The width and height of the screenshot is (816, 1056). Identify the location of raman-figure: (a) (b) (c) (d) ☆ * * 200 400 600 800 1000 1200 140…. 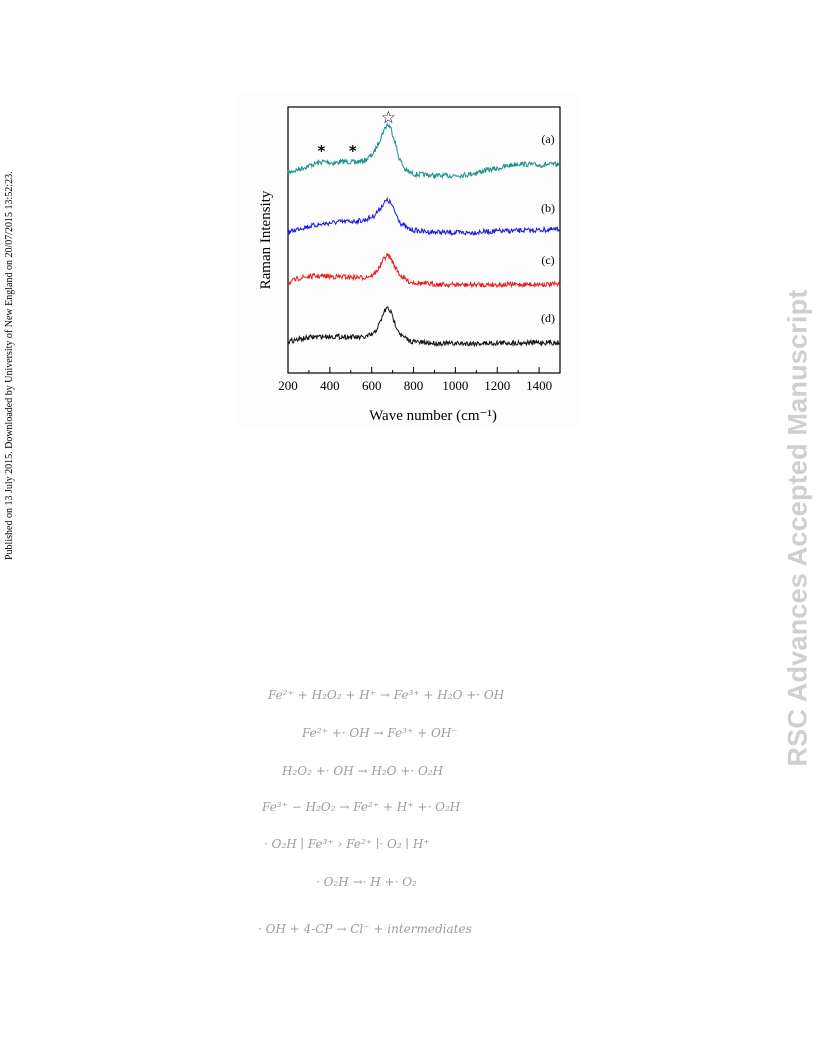
(408, 262).